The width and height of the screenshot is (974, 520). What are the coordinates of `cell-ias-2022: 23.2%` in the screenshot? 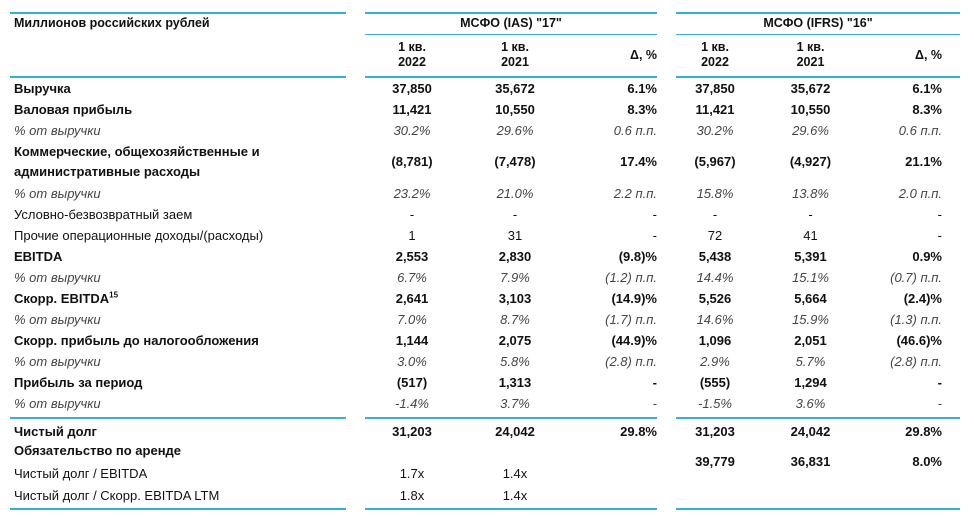 It's located at (412, 193).